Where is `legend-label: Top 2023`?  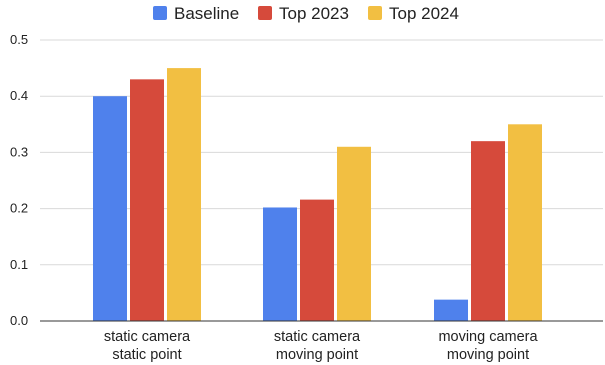 legend-label: Top 2023 is located at coordinates (314, 13).